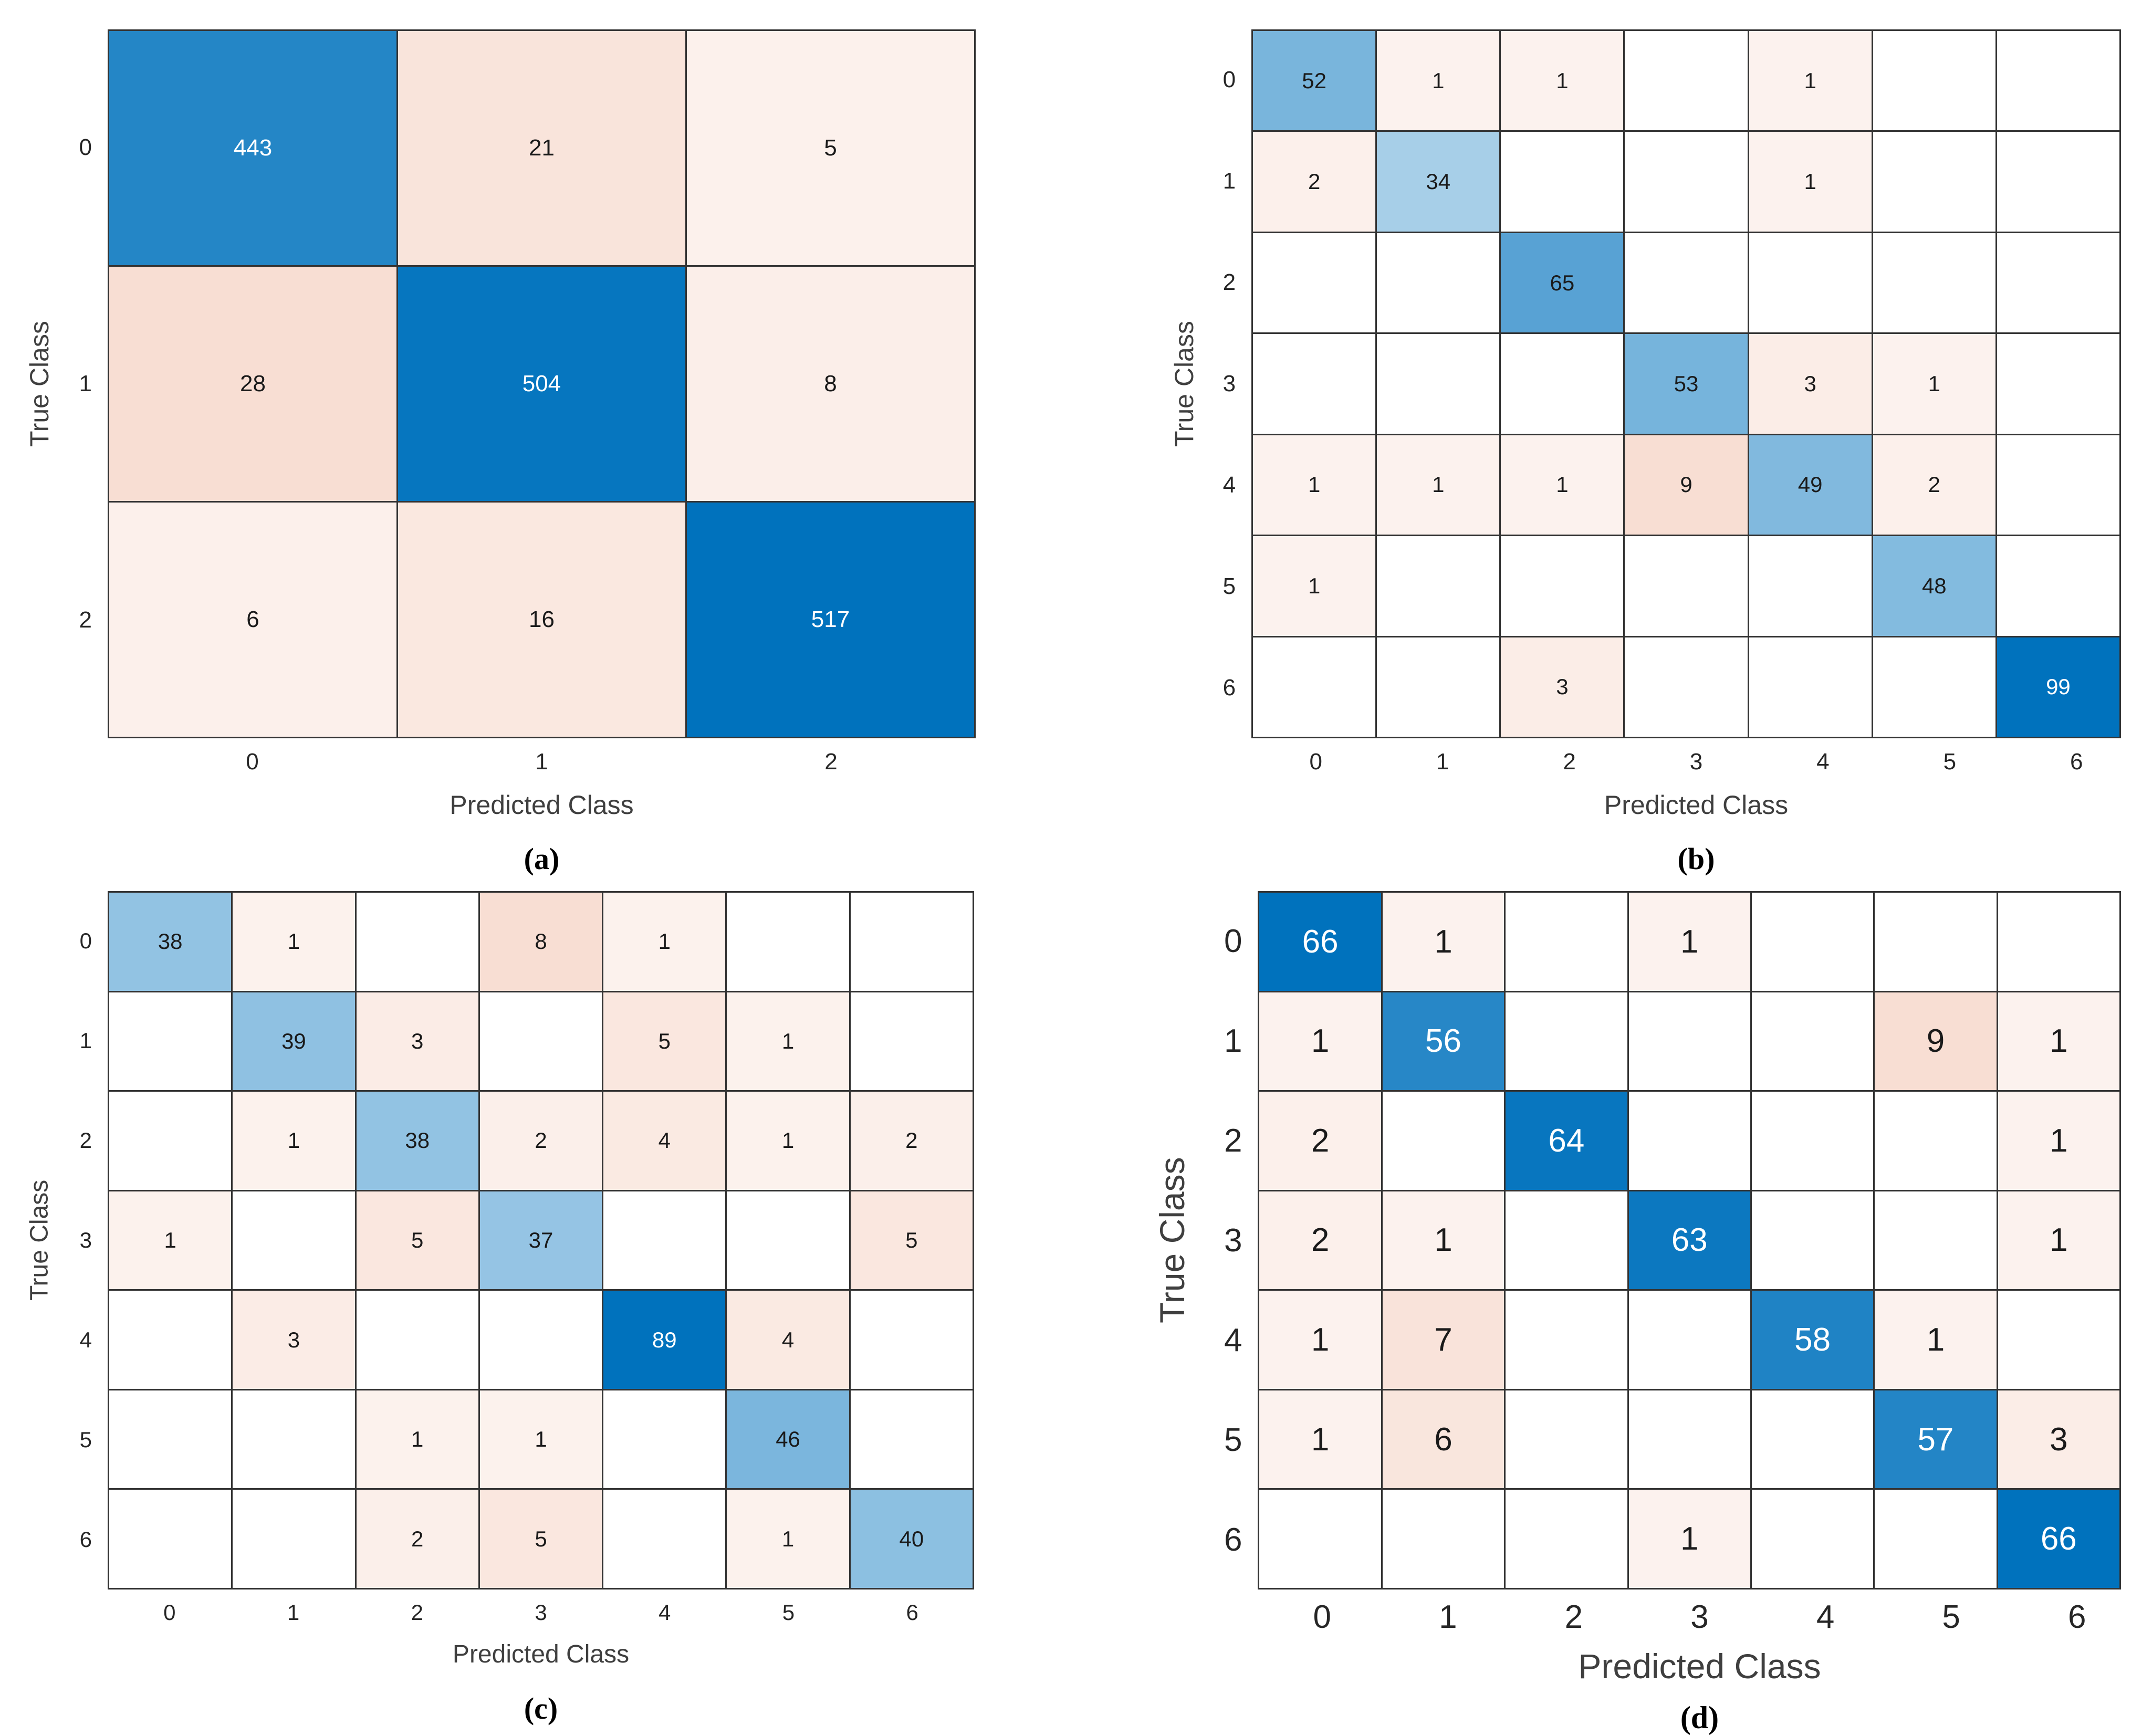 This screenshot has width=2142, height=1736. I want to click on matrix-cell: 9, so click(1936, 1041).